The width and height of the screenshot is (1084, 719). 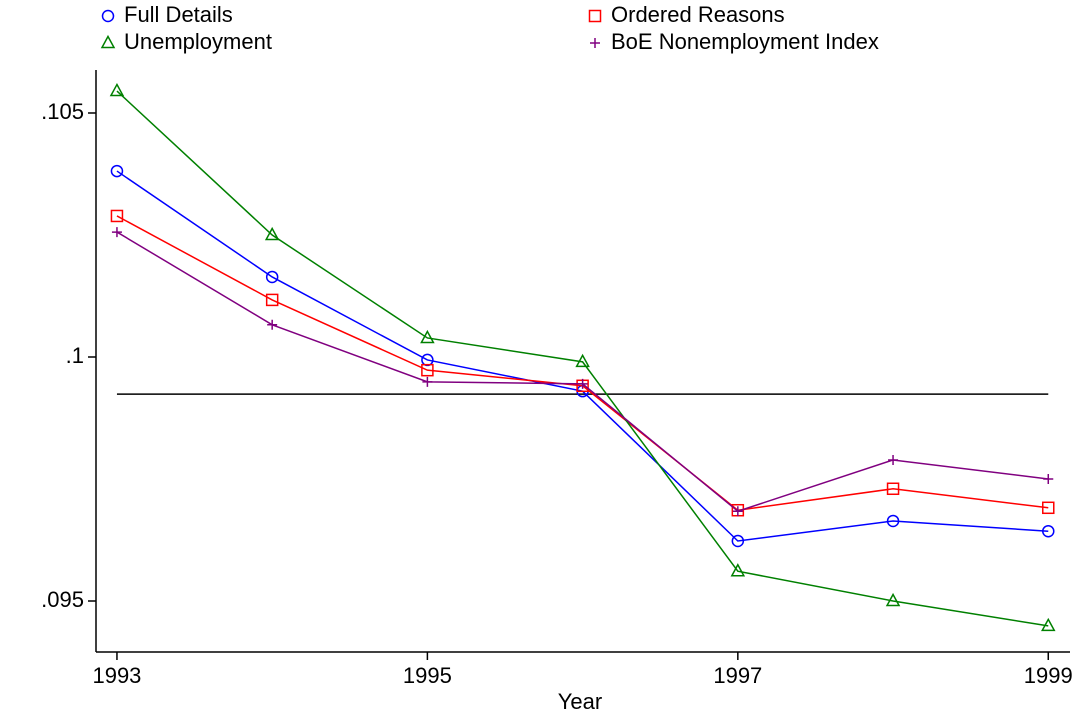 I want to click on legend-label: Full Details, so click(x=178, y=14).